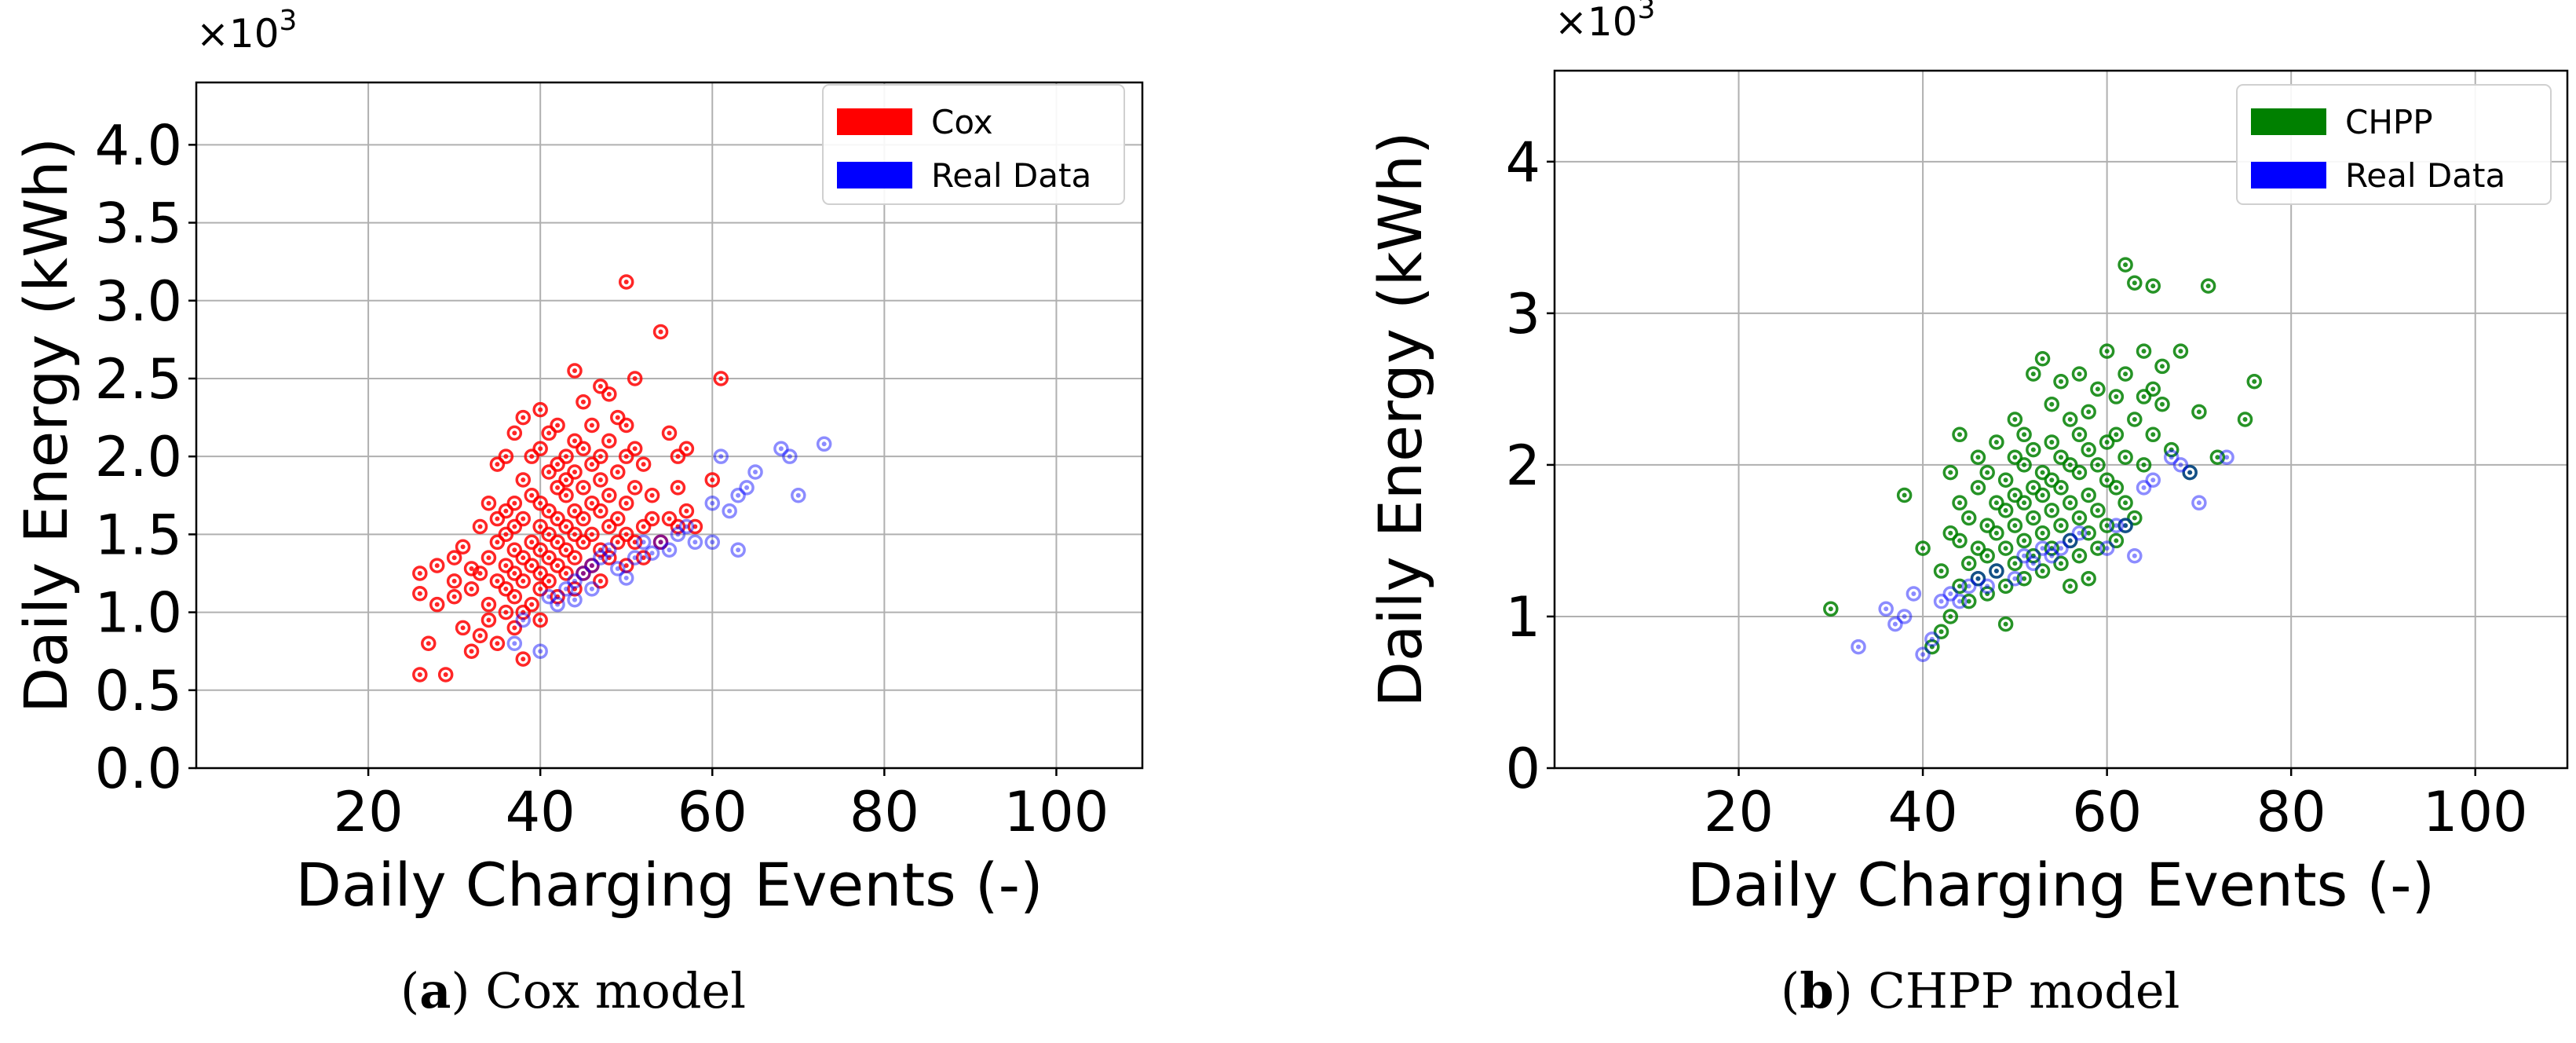 The height and width of the screenshot is (1043, 2576). Describe the element at coordinates (138, 691) in the screenshot. I see `y-tick-label: 0.5` at that location.